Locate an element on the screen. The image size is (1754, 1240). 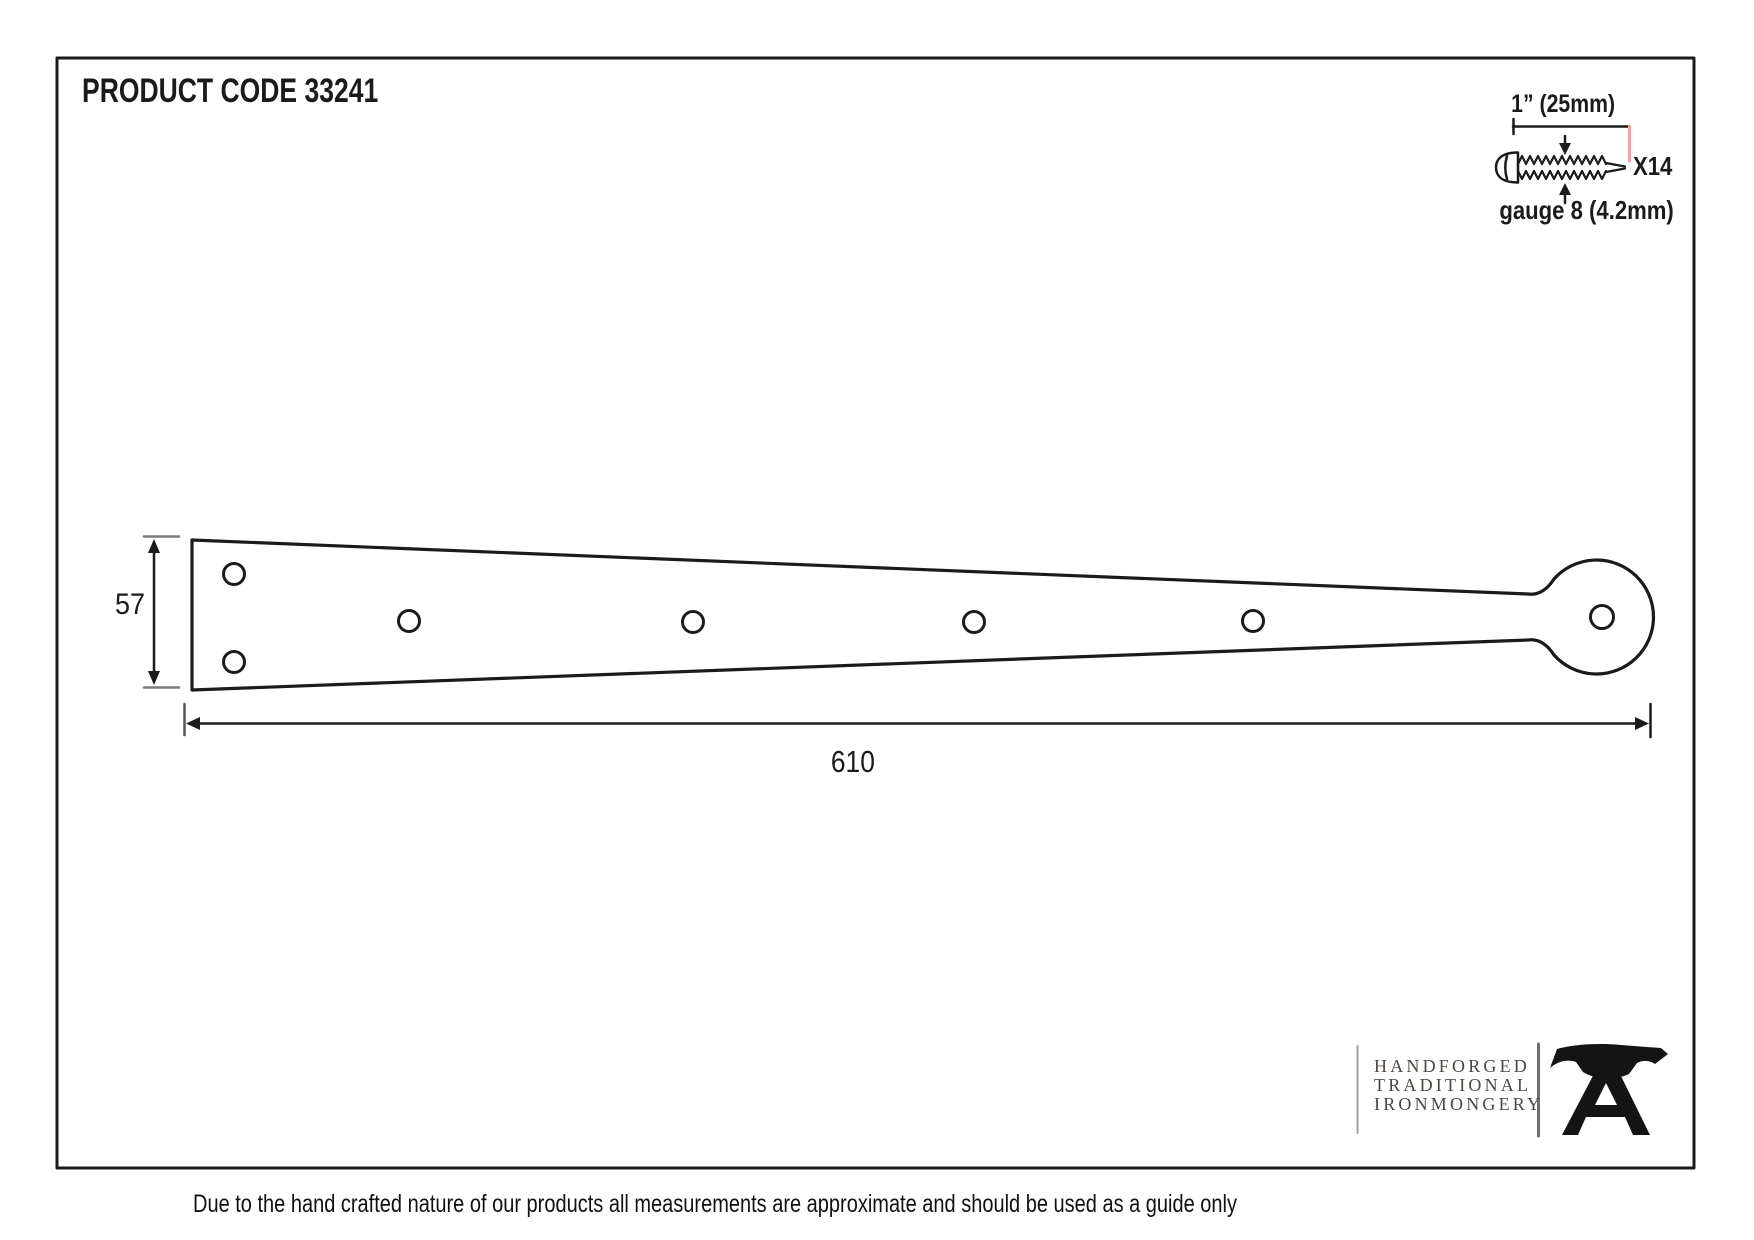
length-dimension-text: 610 is located at coordinates (853, 761).